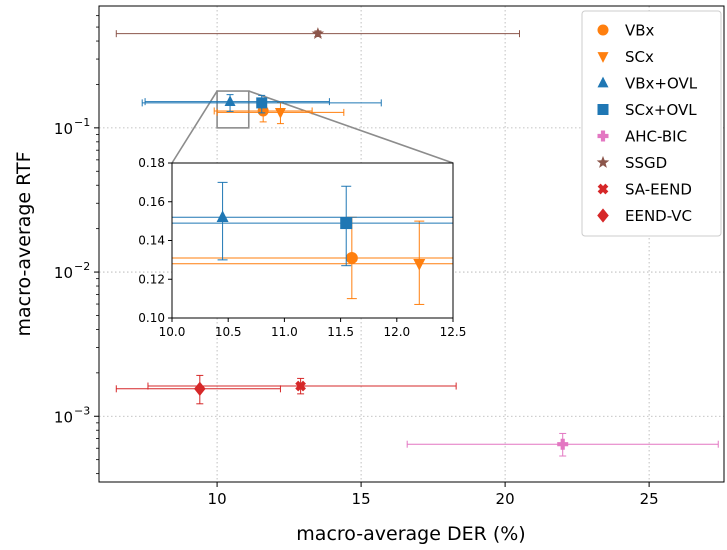 This screenshot has width=727, height=550. Describe the element at coordinates (151, 163) in the screenshot. I see `inset-y-tick-label: 0.18` at that location.